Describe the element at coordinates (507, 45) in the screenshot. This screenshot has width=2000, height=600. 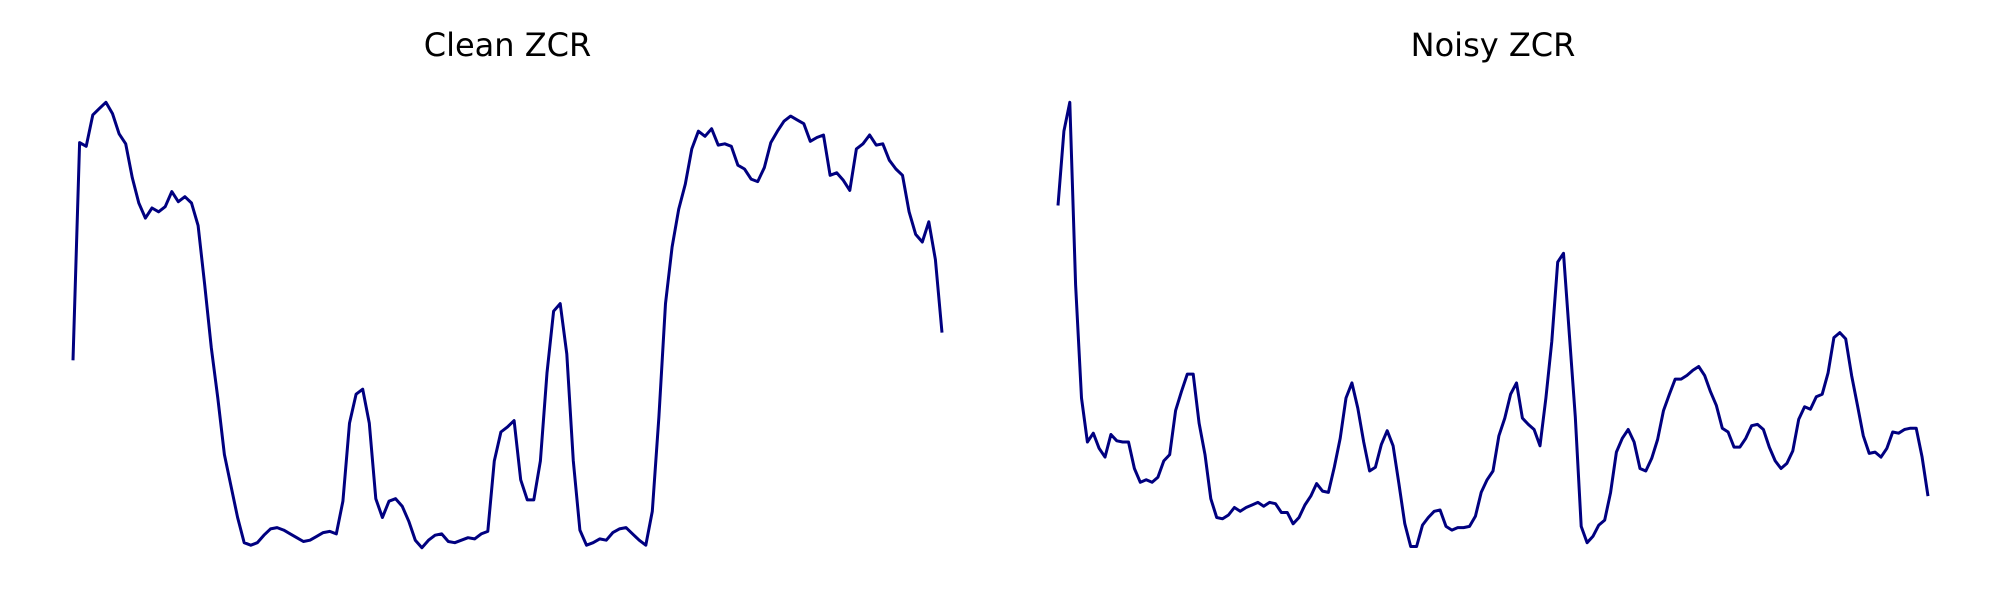
I see `chart-title: Clean ZCR` at that location.